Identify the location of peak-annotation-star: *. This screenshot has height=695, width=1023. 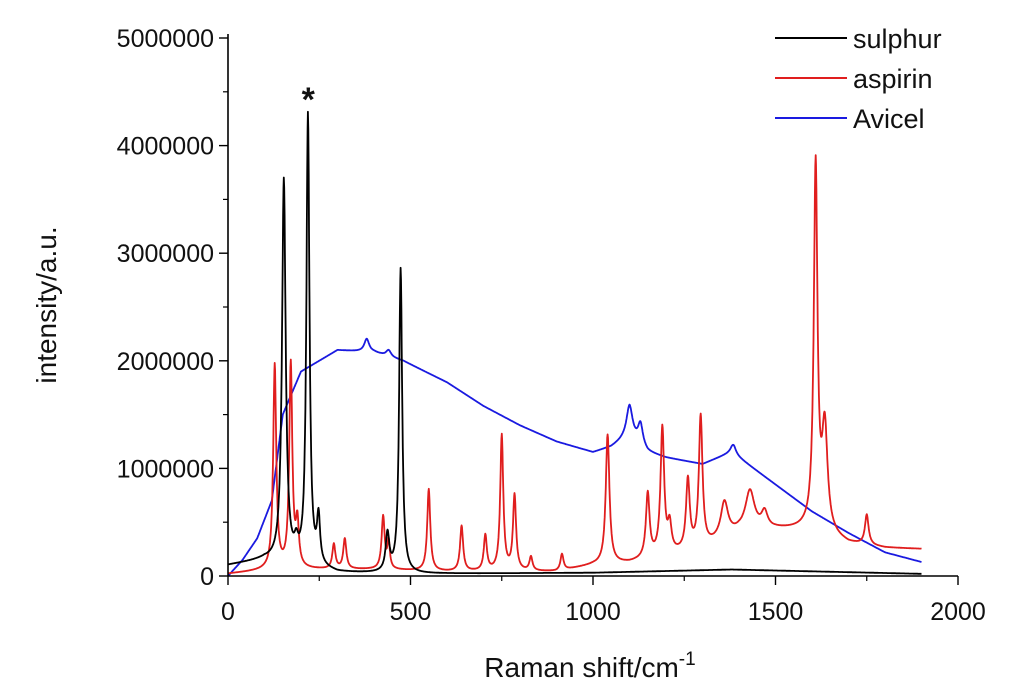
(309, 100).